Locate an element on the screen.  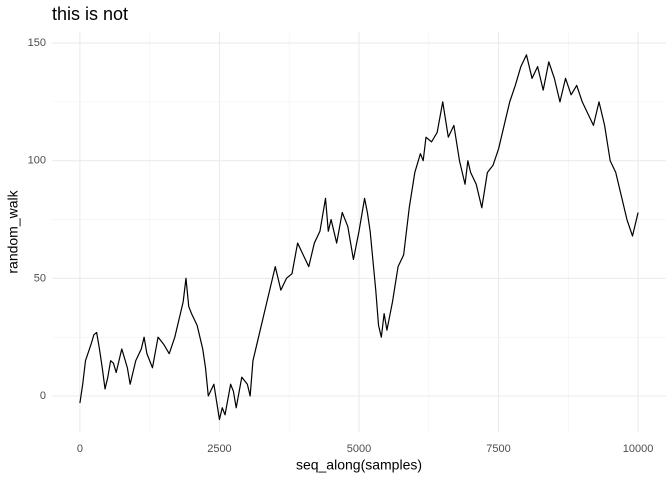
x-tick-label: 0 is located at coordinates (80, 449).